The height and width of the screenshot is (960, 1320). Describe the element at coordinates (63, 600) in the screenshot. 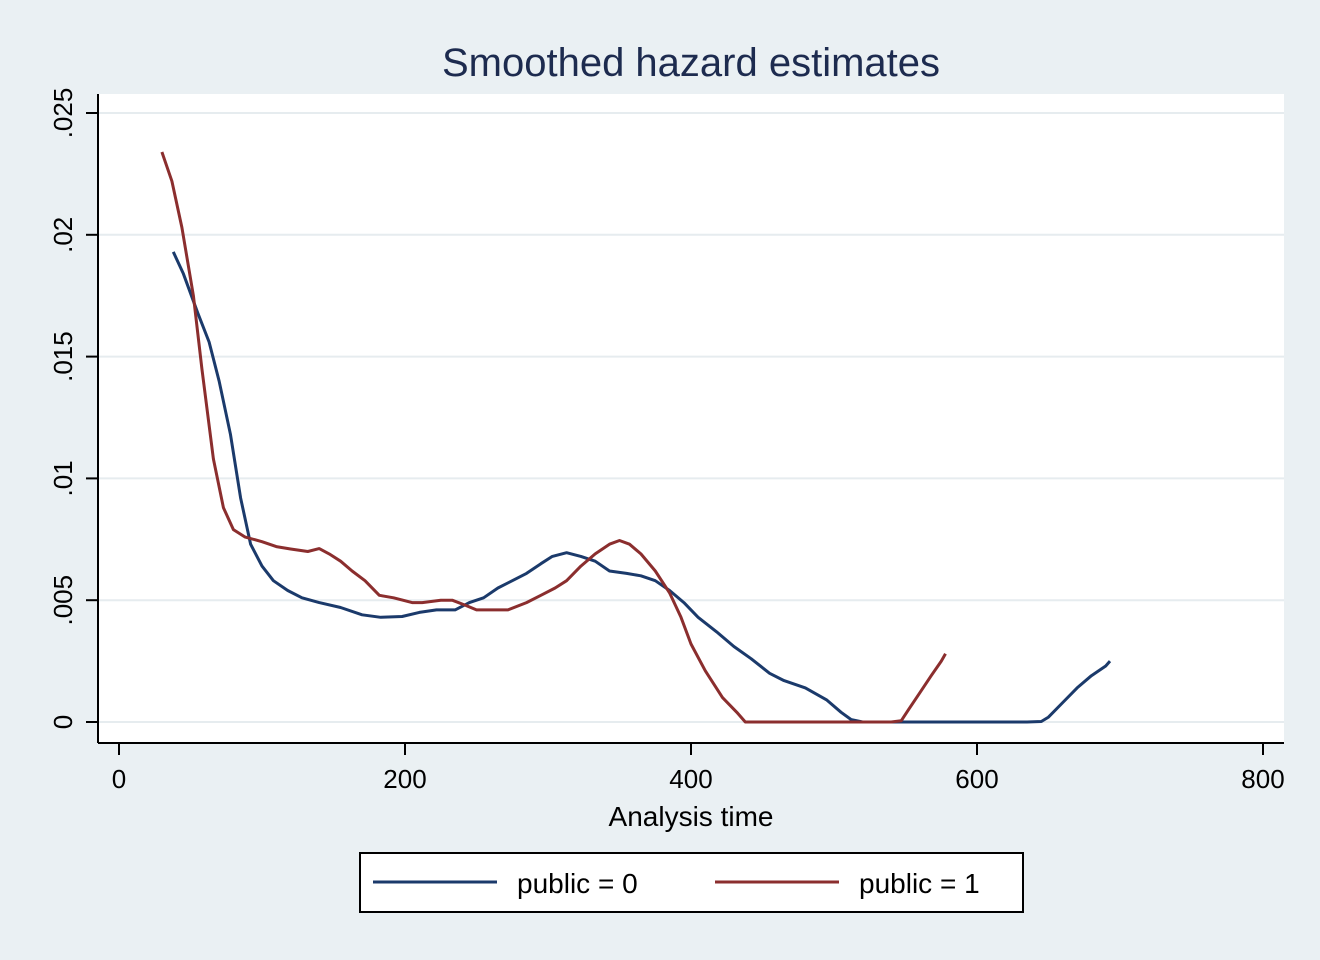

I see `y-tick-label-1: .005` at that location.